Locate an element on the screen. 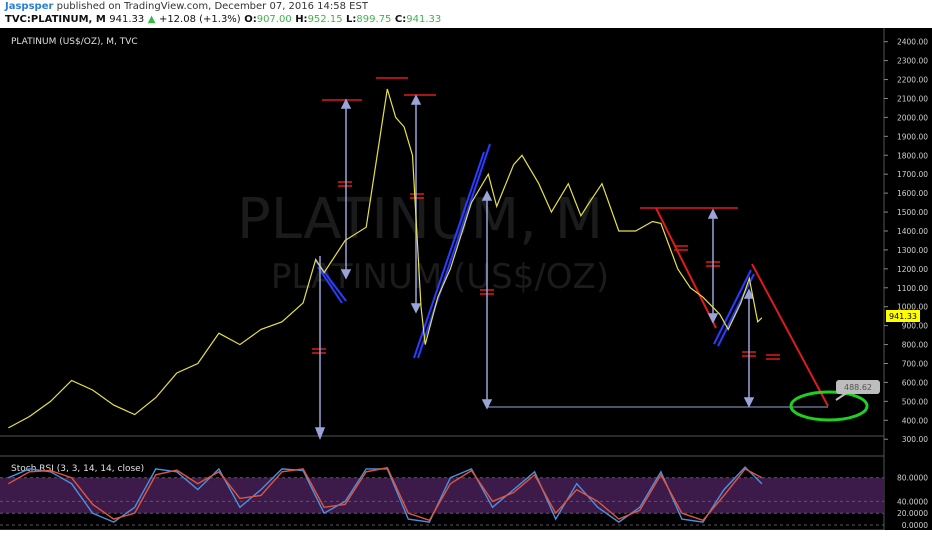 This screenshot has height=550, width=932. price-axis-label: 1800.00 is located at coordinates (912, 155).